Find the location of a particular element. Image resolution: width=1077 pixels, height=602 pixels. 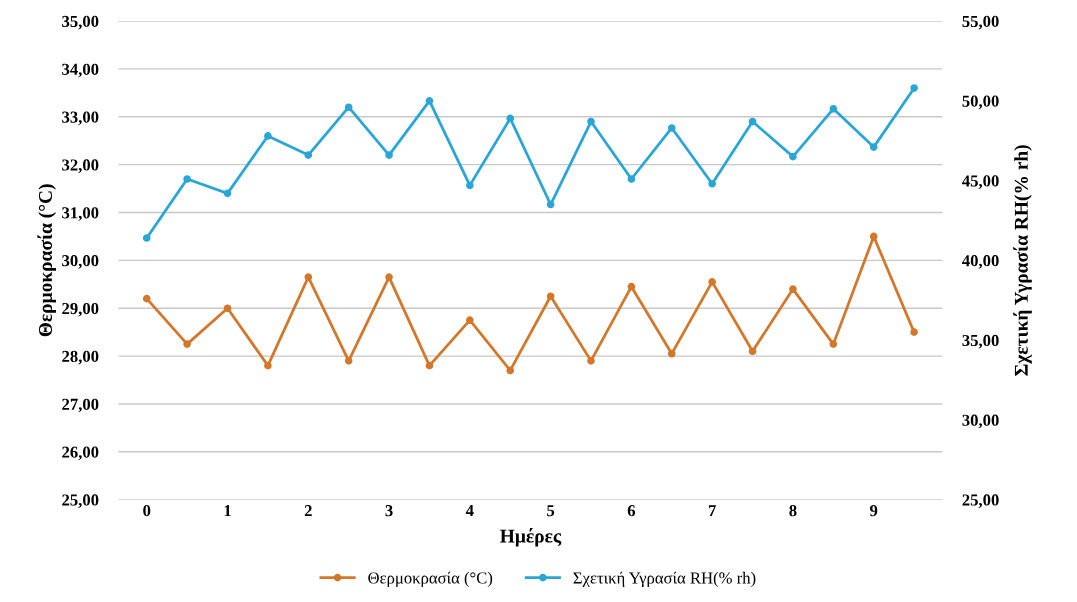

x-tick-label: 8 is located at coordinates (793, 511).